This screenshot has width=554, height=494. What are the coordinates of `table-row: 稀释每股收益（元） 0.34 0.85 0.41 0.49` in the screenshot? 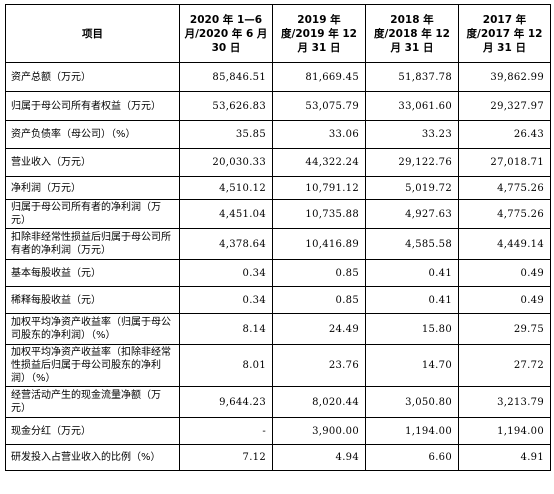 It's located at (278, 300).